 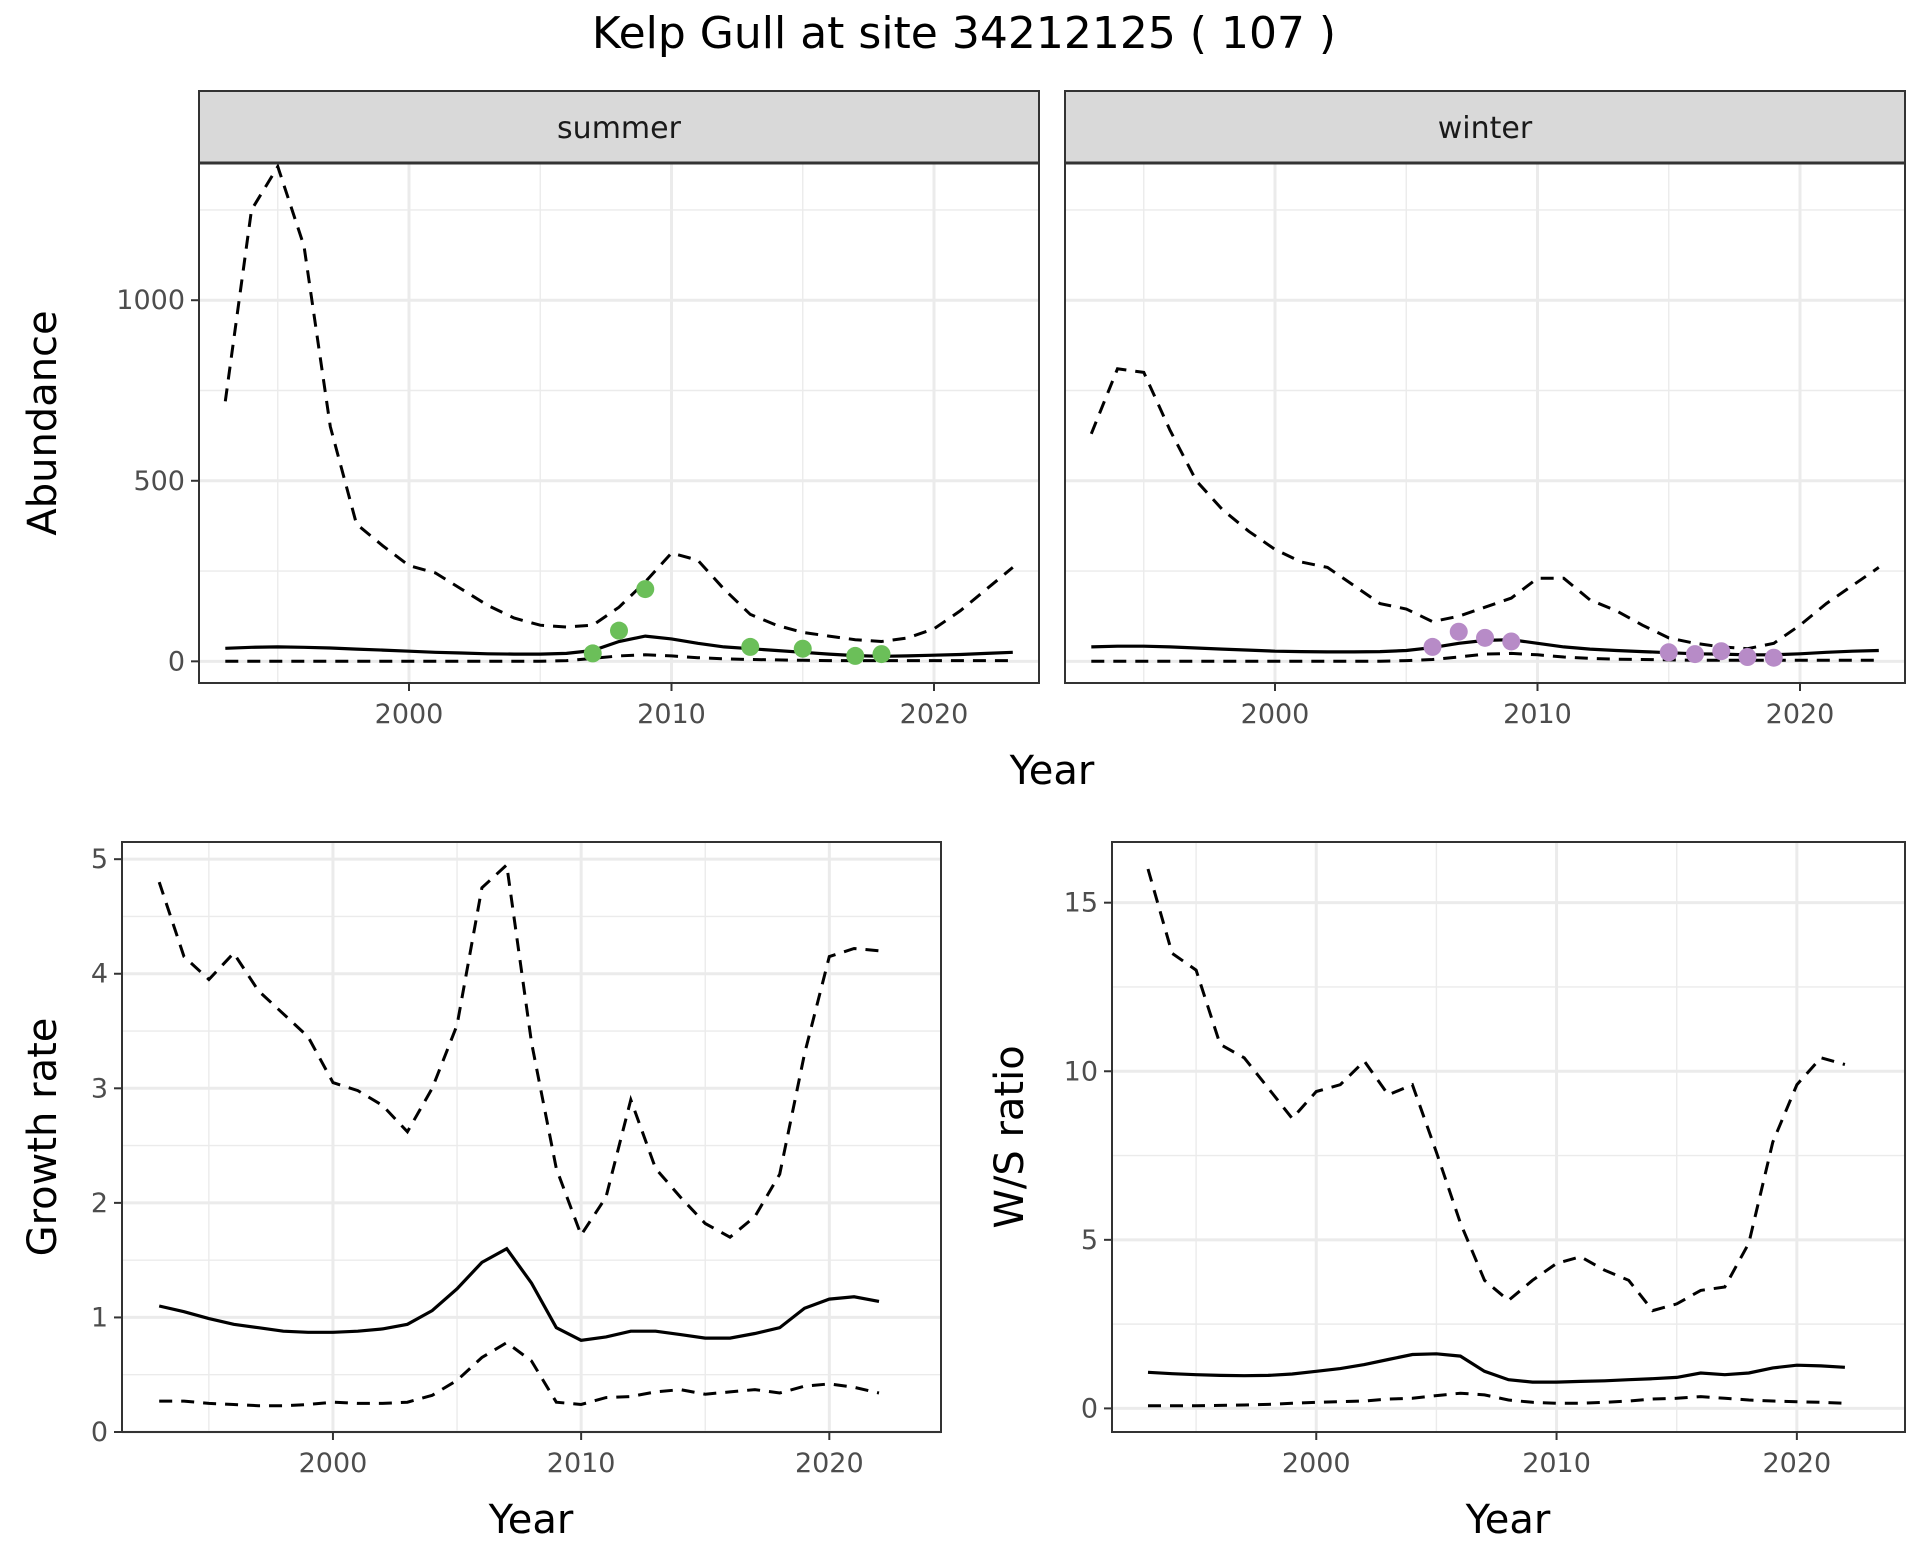 I want to click on y-tick-label: 1, so click(x=99, y=1317).